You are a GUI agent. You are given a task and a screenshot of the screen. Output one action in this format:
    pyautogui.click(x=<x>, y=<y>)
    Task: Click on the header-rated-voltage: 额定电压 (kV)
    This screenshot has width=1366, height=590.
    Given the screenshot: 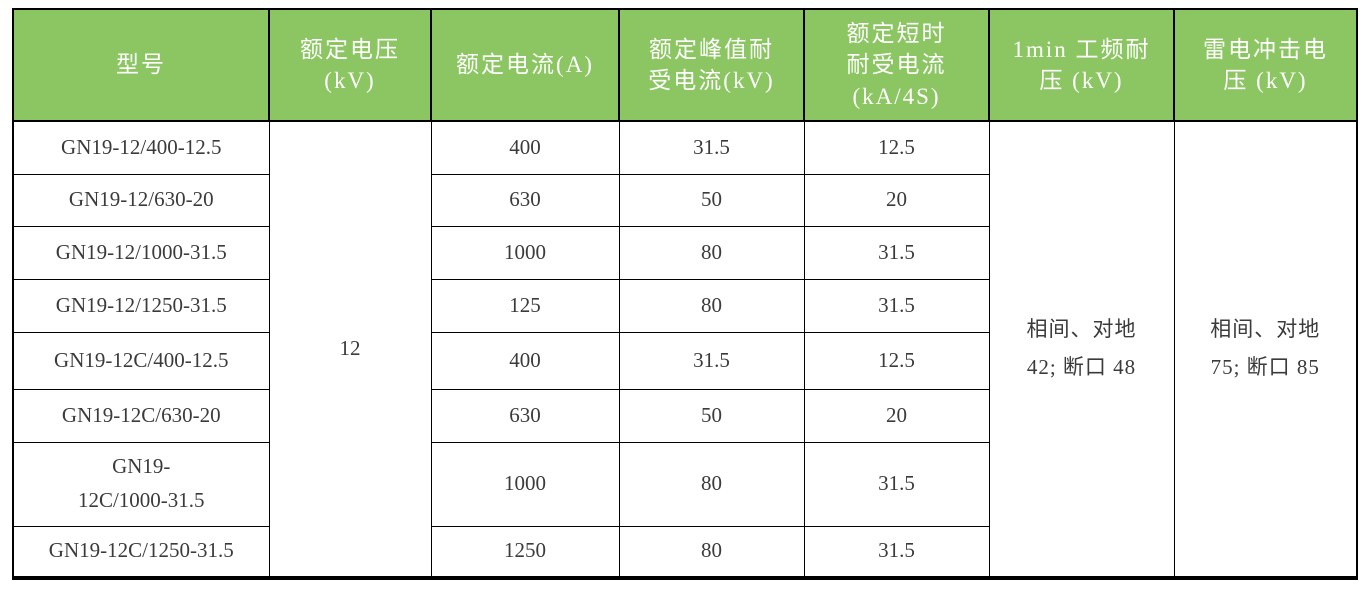 What is the action you would take?
    pyautogui.click(x=350, y=65)
    